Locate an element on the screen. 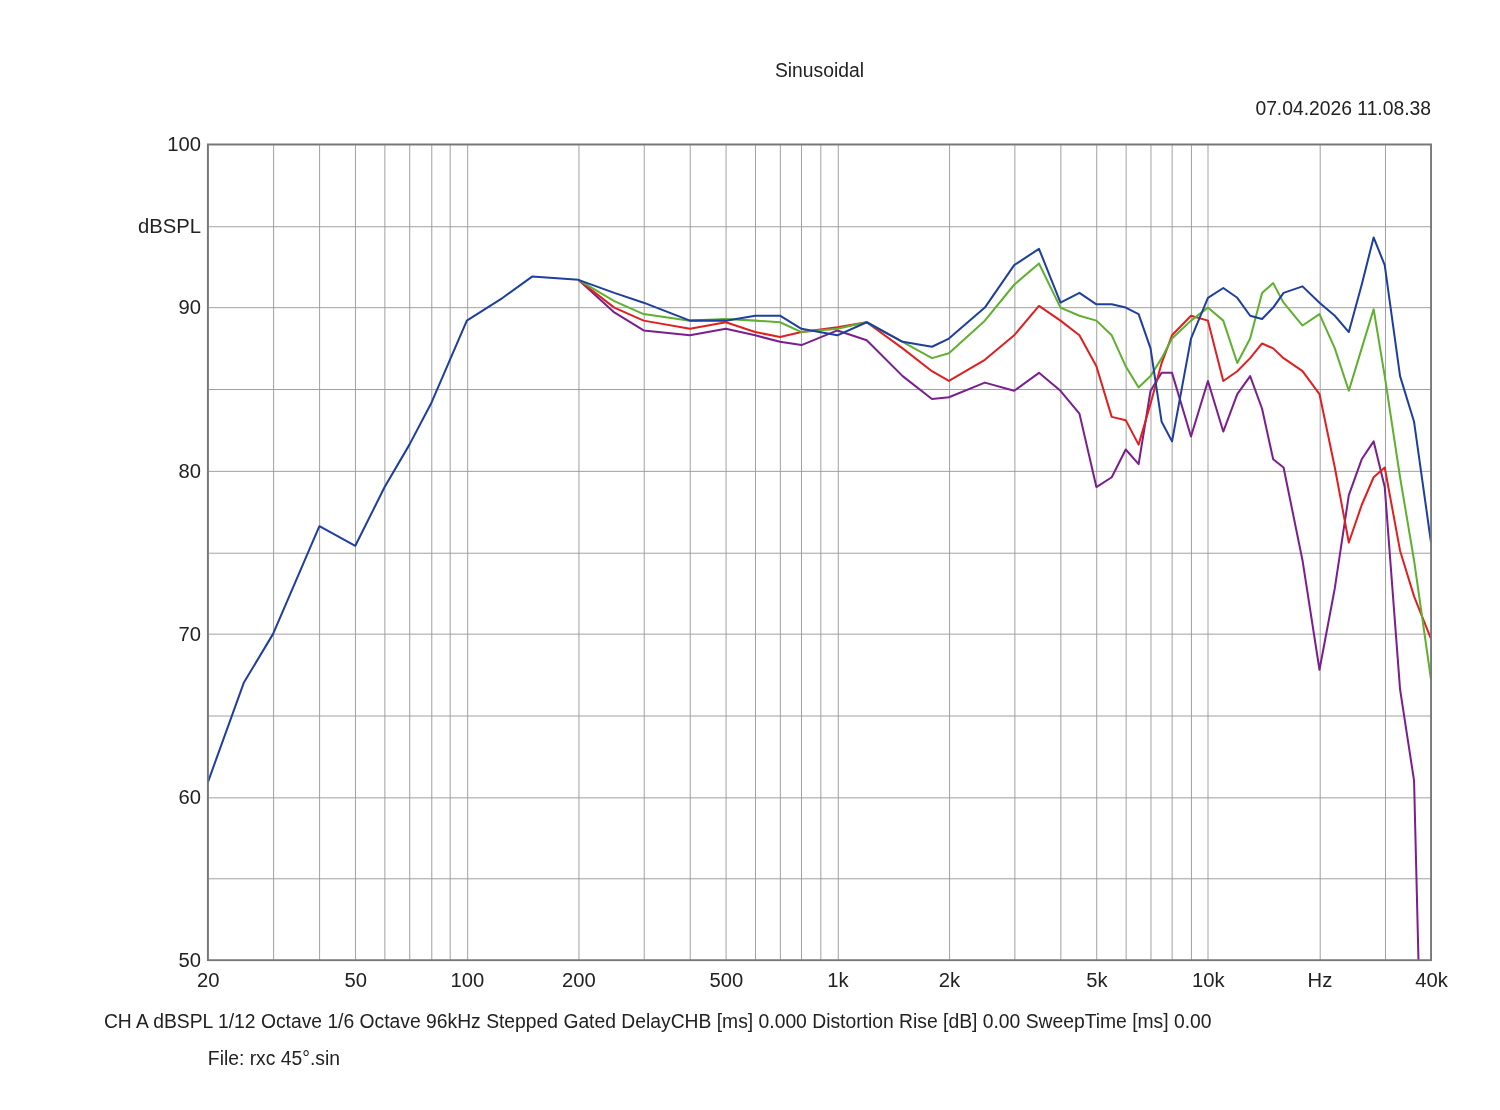  x-tick-label: 10k is located at coordinates (1209, 980).